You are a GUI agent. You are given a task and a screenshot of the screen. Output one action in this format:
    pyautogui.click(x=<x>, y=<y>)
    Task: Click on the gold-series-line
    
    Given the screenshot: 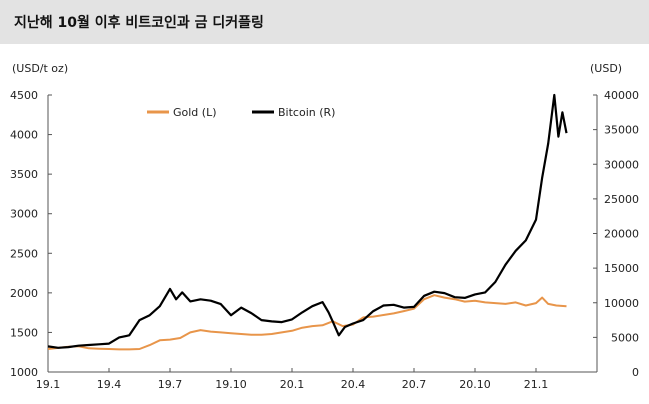 What is the action you would take?
    pyautogui.click(x=307, y=322)
    